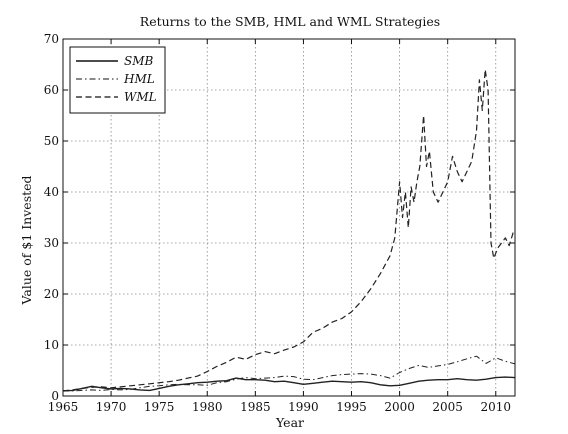 This screenshot has height=434, width=568. Describe the element at coordinates (351, 407) in the screenshot. I see `x-tick-label: 1995` at that location.